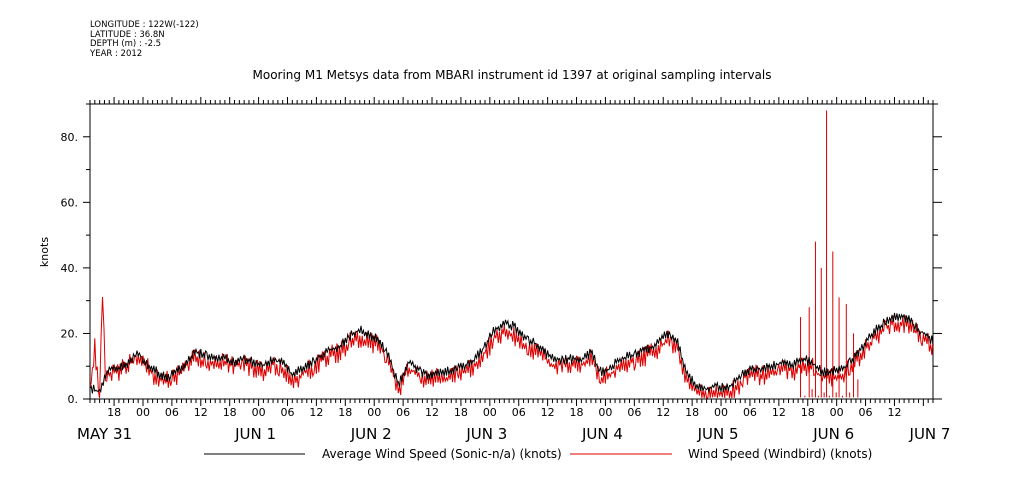 The width and height of the screenshot is (1009, 504). I want to click on depth-text: DEPTH (m) : -2.5, so click(126, 44).